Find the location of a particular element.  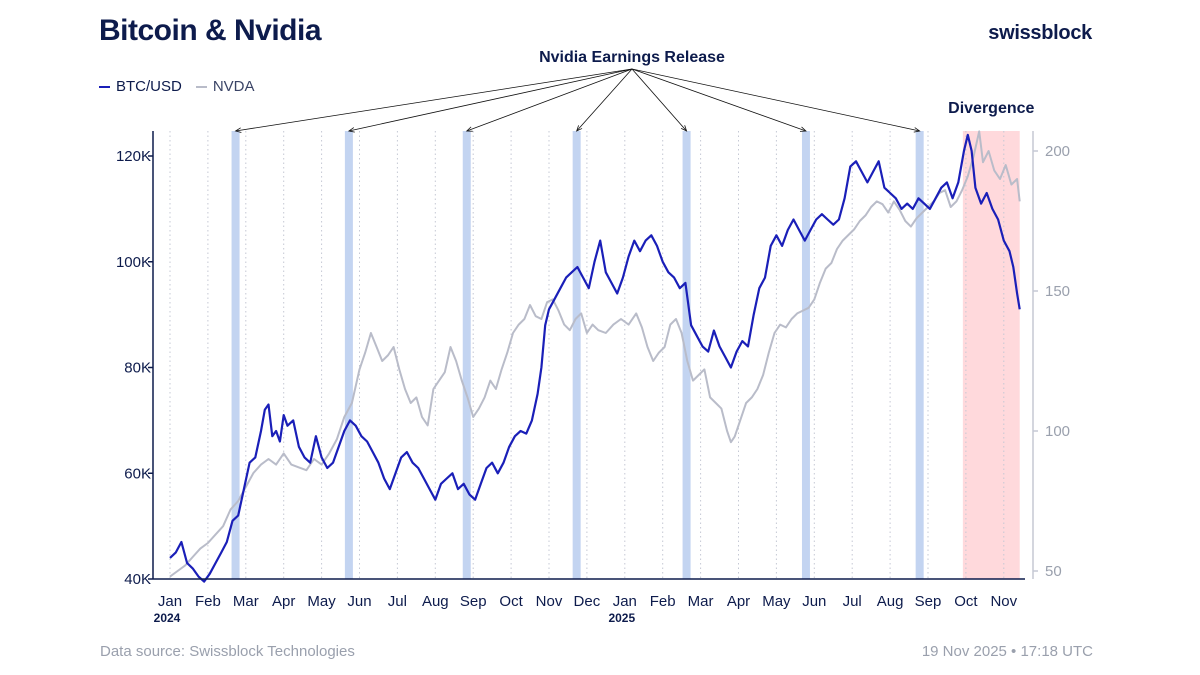

left-tick-label-4: 120K is located at coordinates (133, 156).